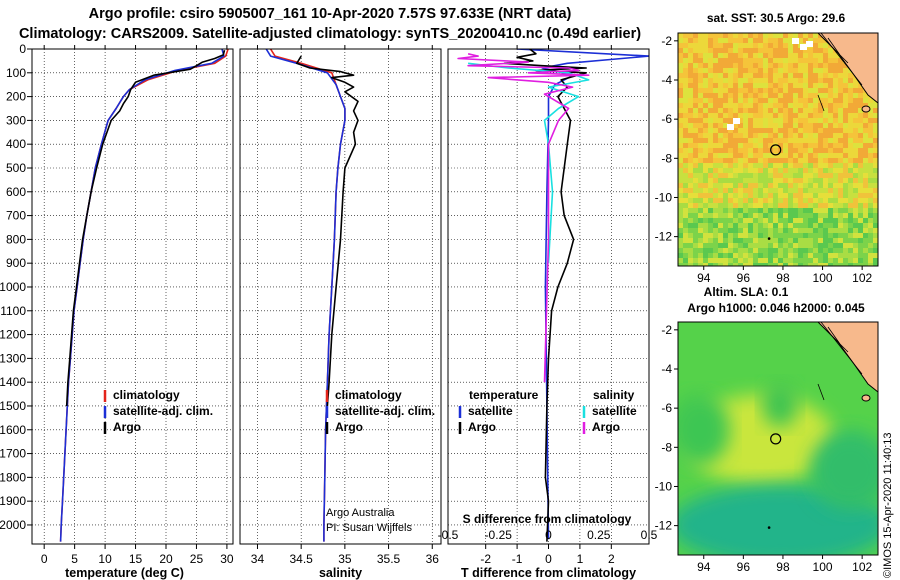 This screenshot has width=900, height=580. Describe the element at coordinates (803, 47) in the screenshot. I see `sst-missing-cell` at that location.